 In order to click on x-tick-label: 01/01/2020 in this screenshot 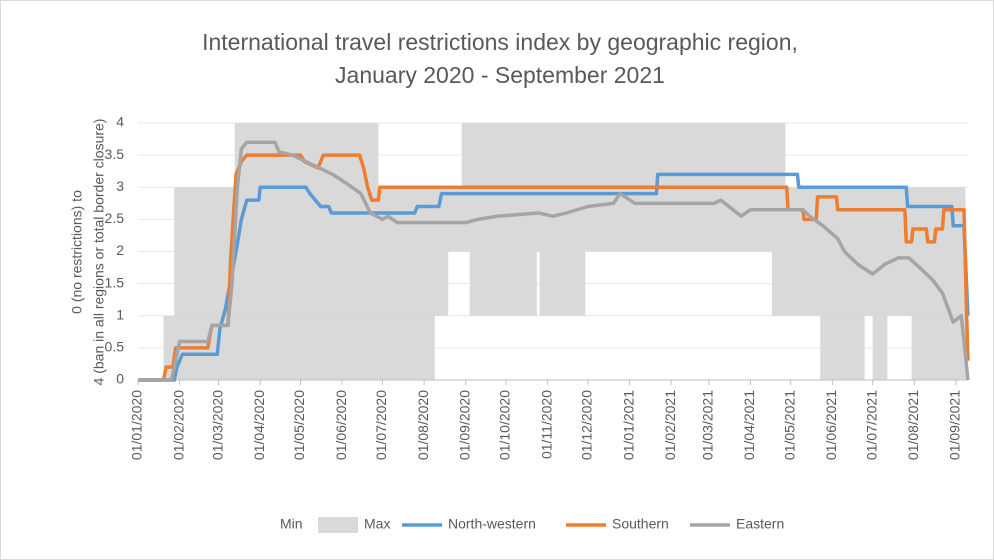, I will do `click(137, 425)`.